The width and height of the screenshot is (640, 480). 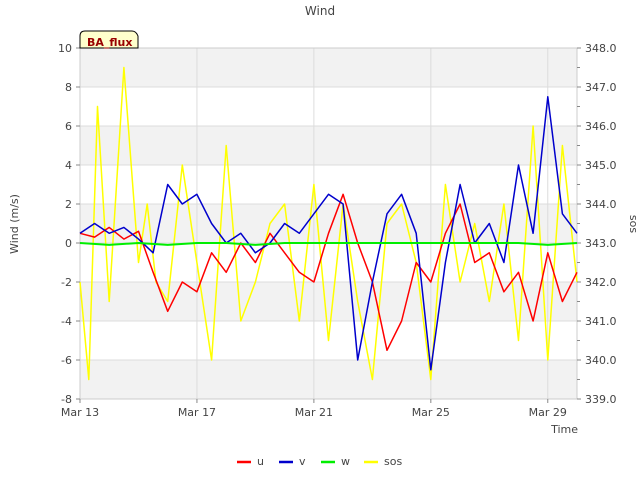 I want to click on legend-label-w: w, so click(x=345, y=461).